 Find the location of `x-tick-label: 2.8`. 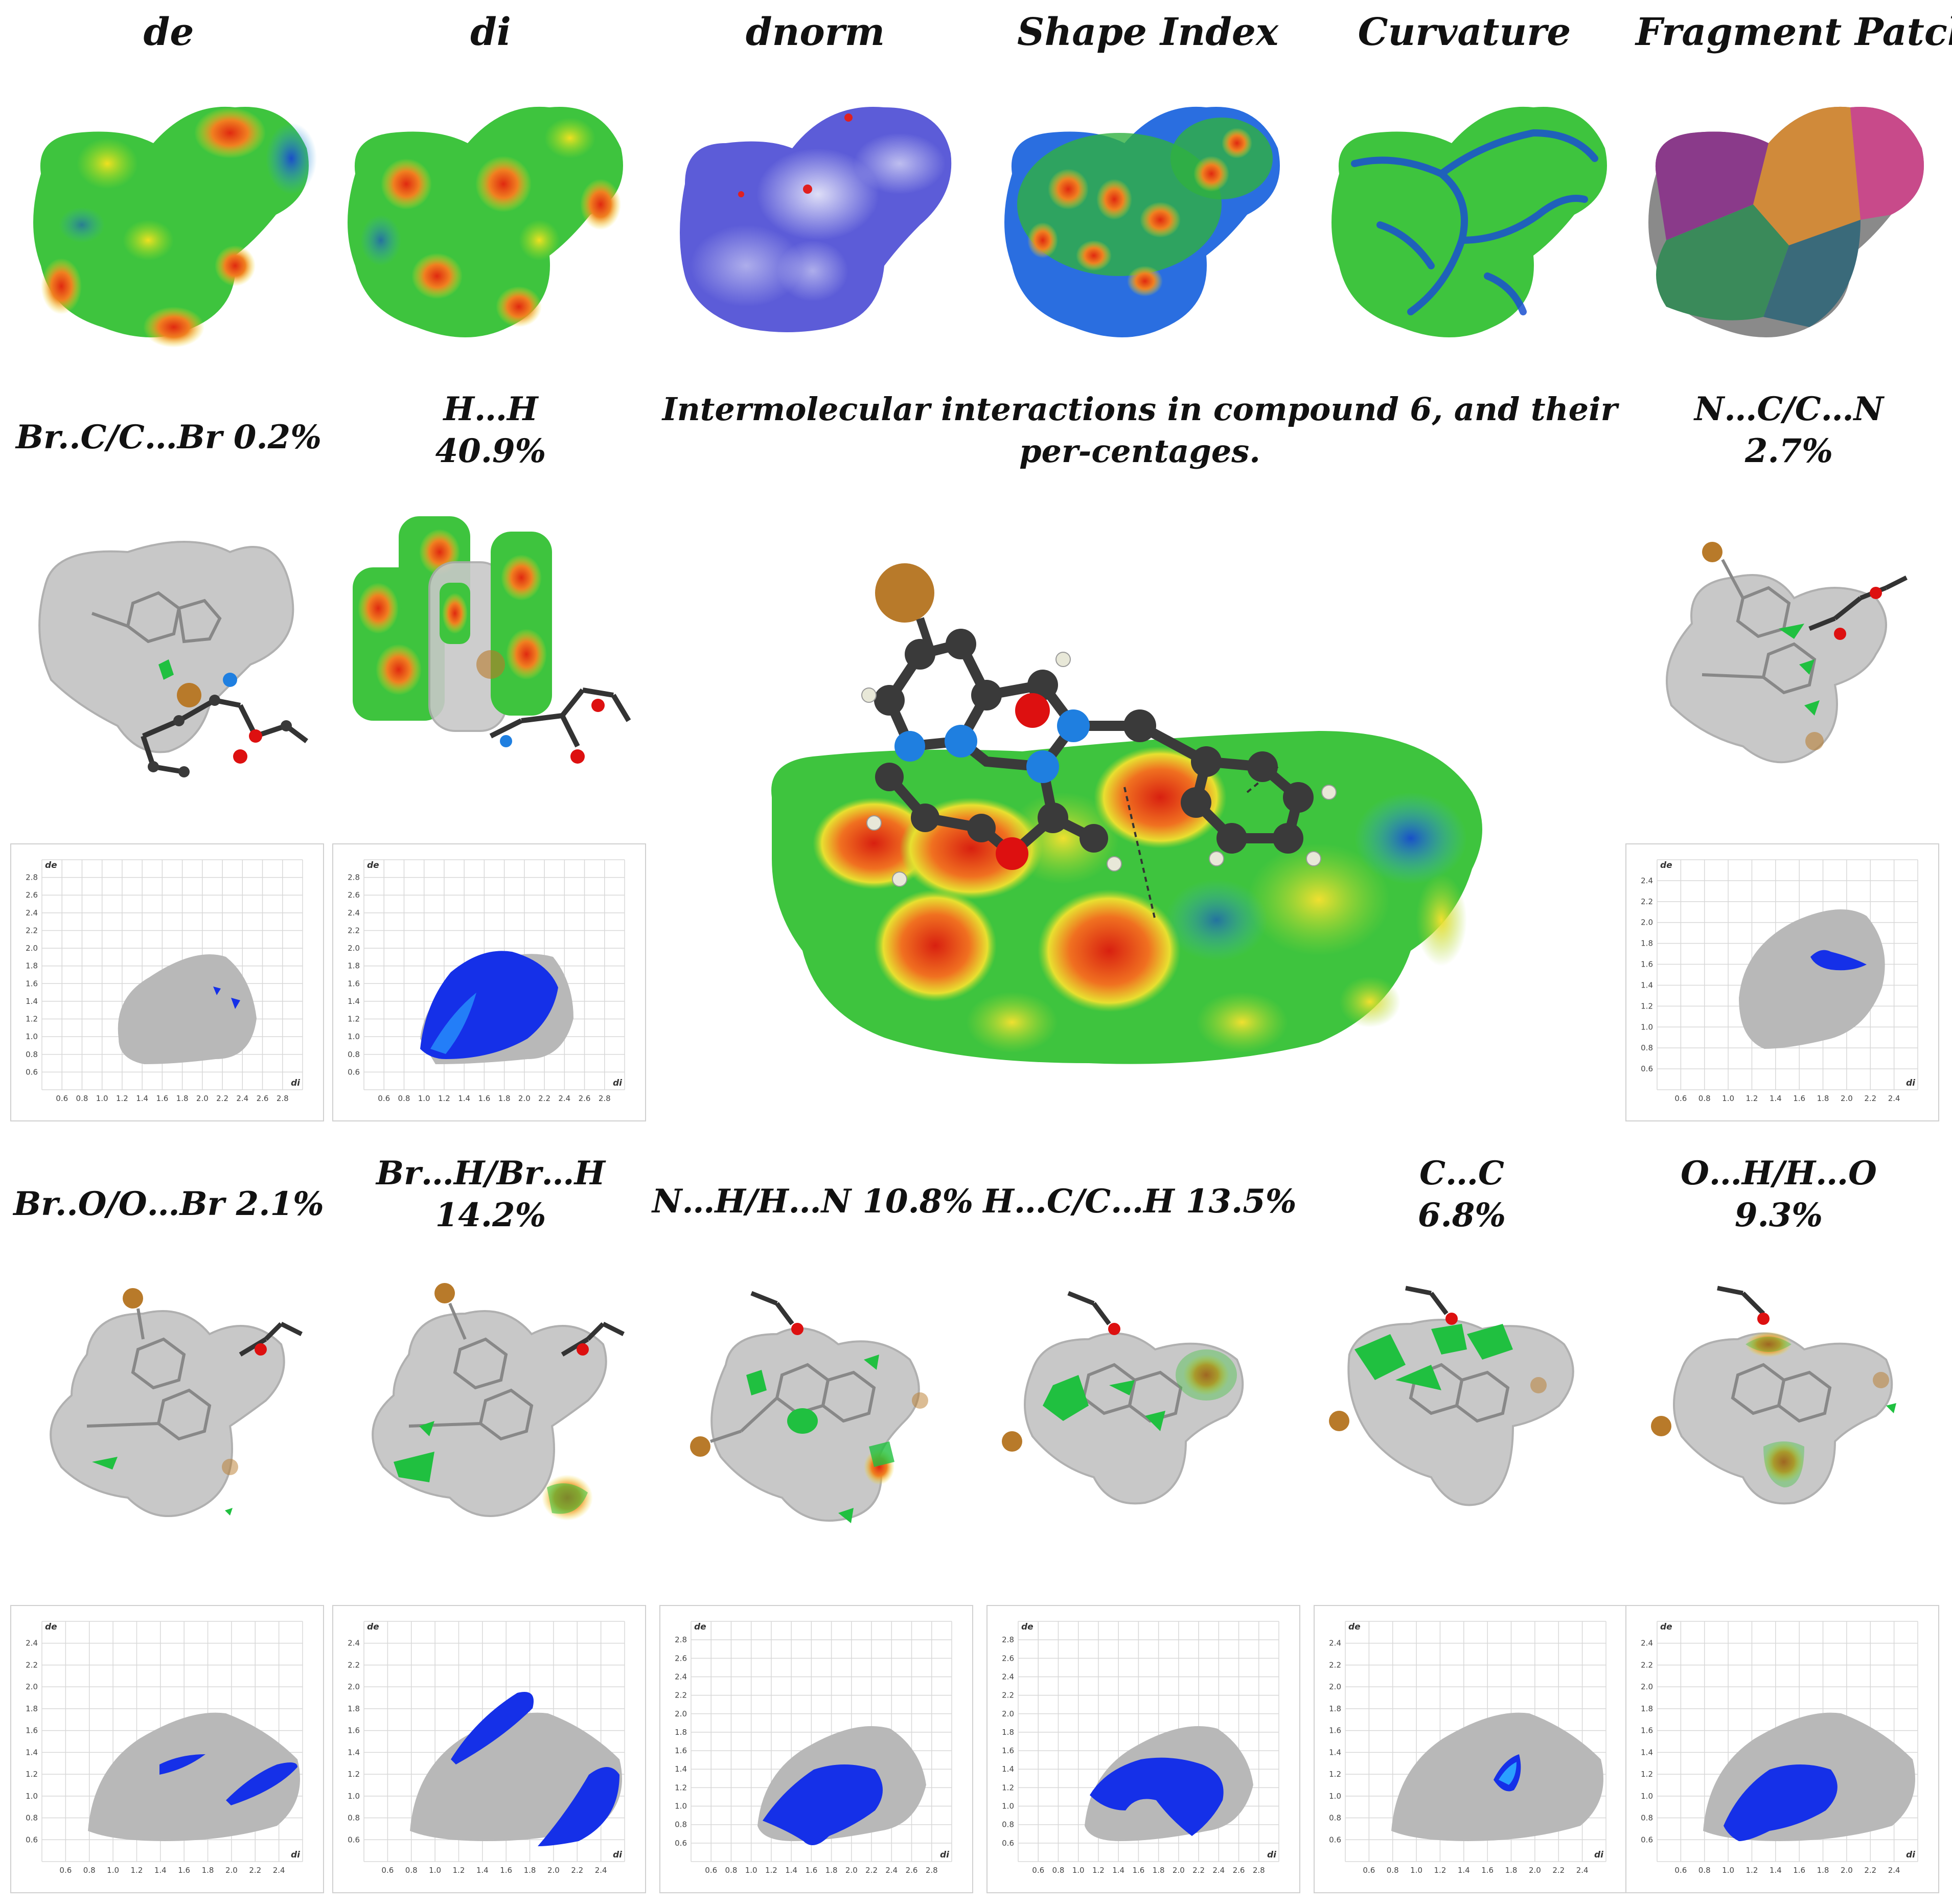

x-tick-label: 2.8 is located at coordinates (283, 1098).